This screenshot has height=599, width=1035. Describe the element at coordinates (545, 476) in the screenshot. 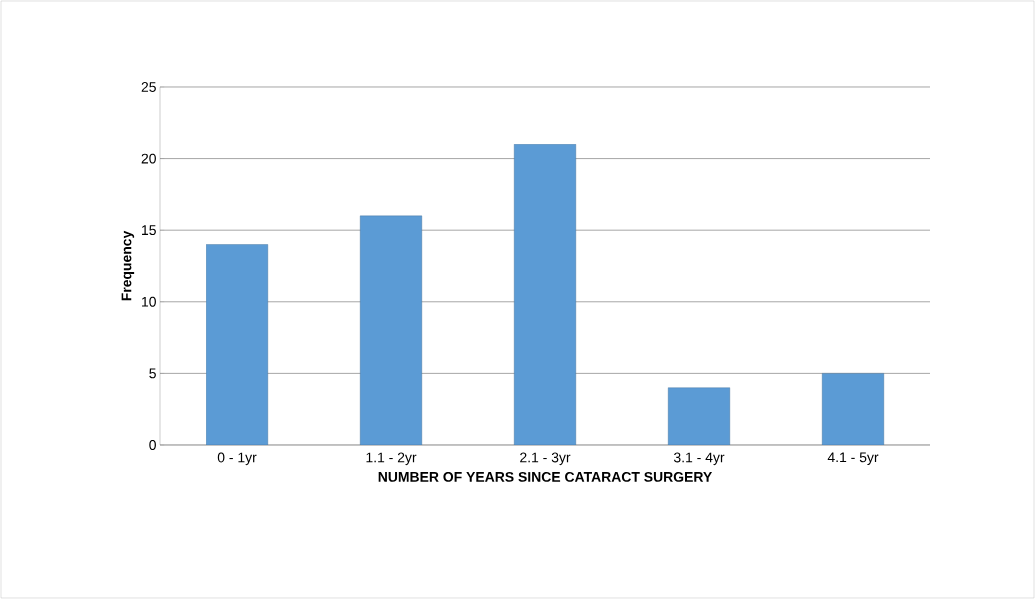

I see `x-axis-title: NUMBER OF YEARS SINCE CATARACT SURGERY` at that location.